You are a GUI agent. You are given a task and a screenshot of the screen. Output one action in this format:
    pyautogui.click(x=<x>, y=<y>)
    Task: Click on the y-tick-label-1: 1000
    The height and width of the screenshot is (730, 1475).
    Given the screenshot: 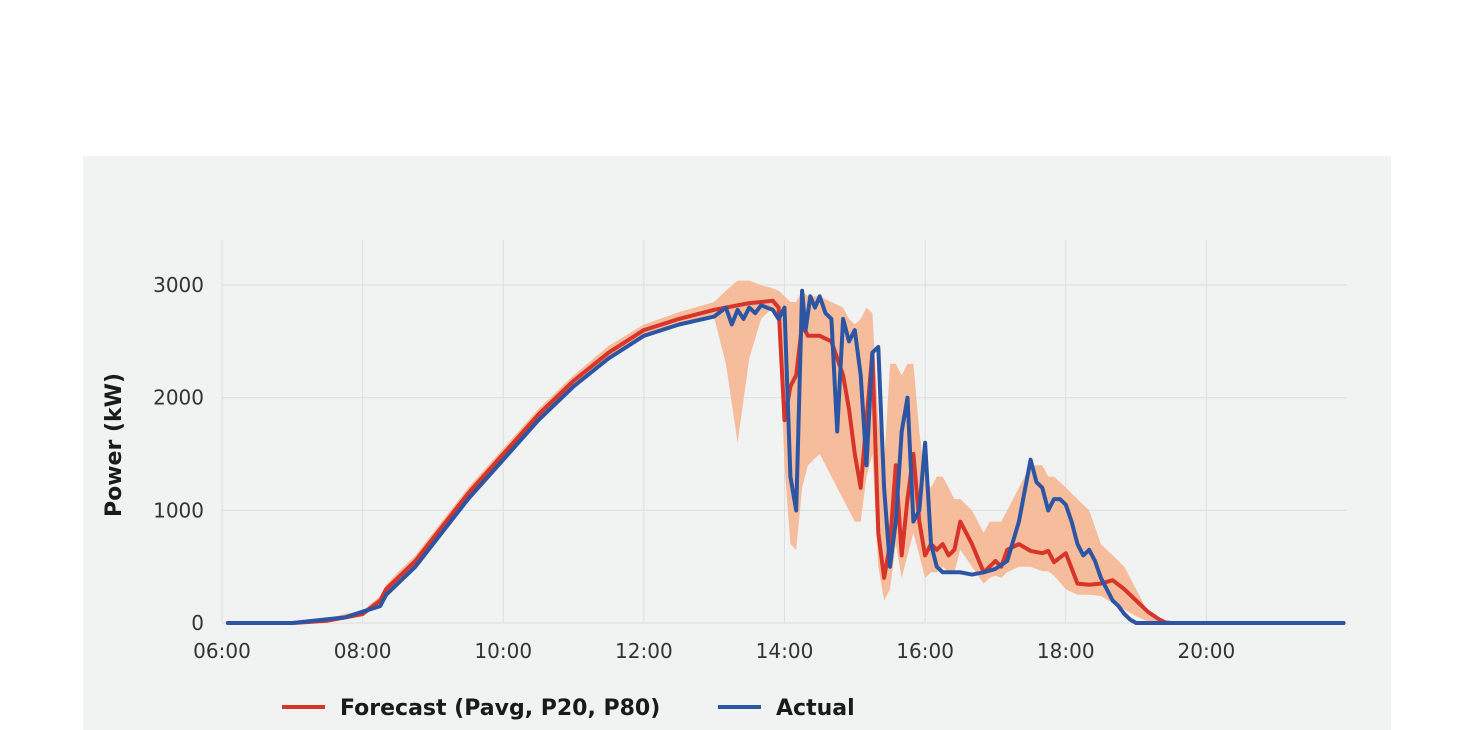 What is the action you would take?
    pyautogui.click(x=178, y=510)
    